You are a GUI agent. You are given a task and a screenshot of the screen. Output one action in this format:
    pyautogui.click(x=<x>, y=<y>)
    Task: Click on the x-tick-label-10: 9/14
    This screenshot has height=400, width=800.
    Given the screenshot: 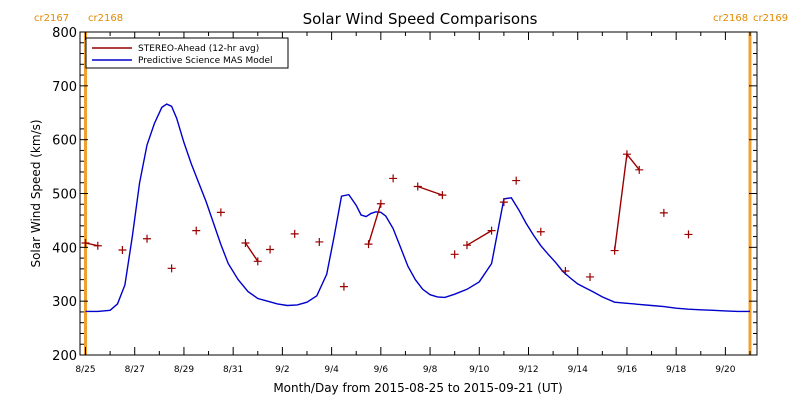 What is the action you would take?
    pyautogui.click(x=578, y=370)
    